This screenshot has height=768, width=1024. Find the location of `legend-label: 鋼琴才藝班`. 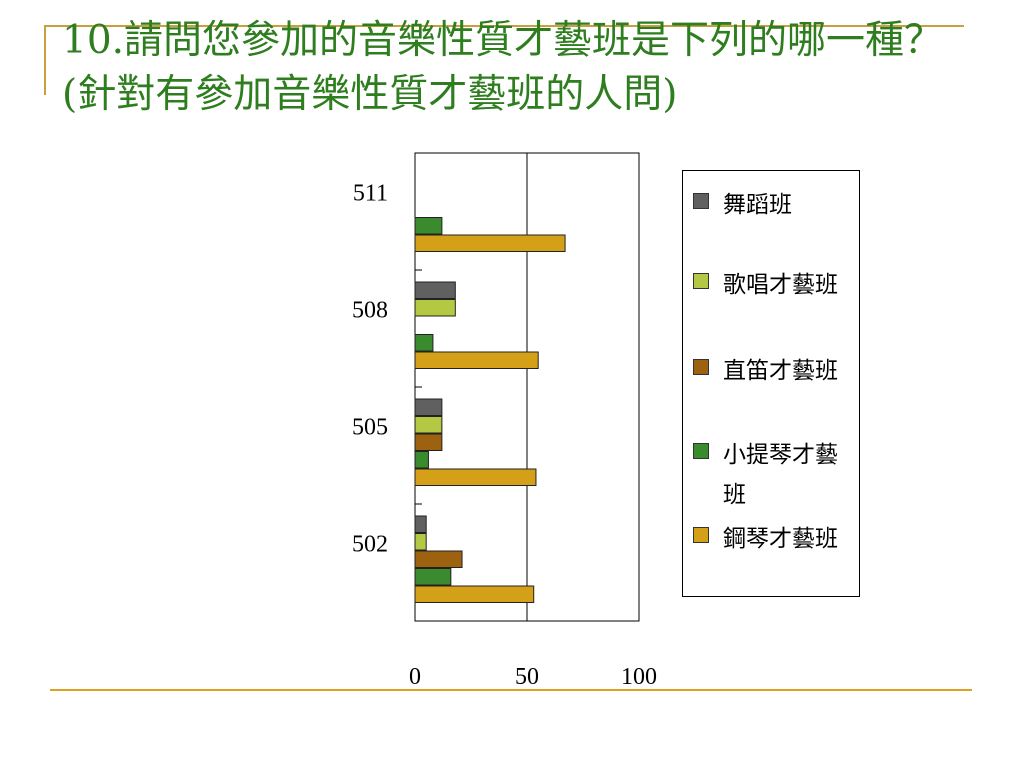

legend-label: 鋼琴才藝班 is located at coordinates (780, 539).